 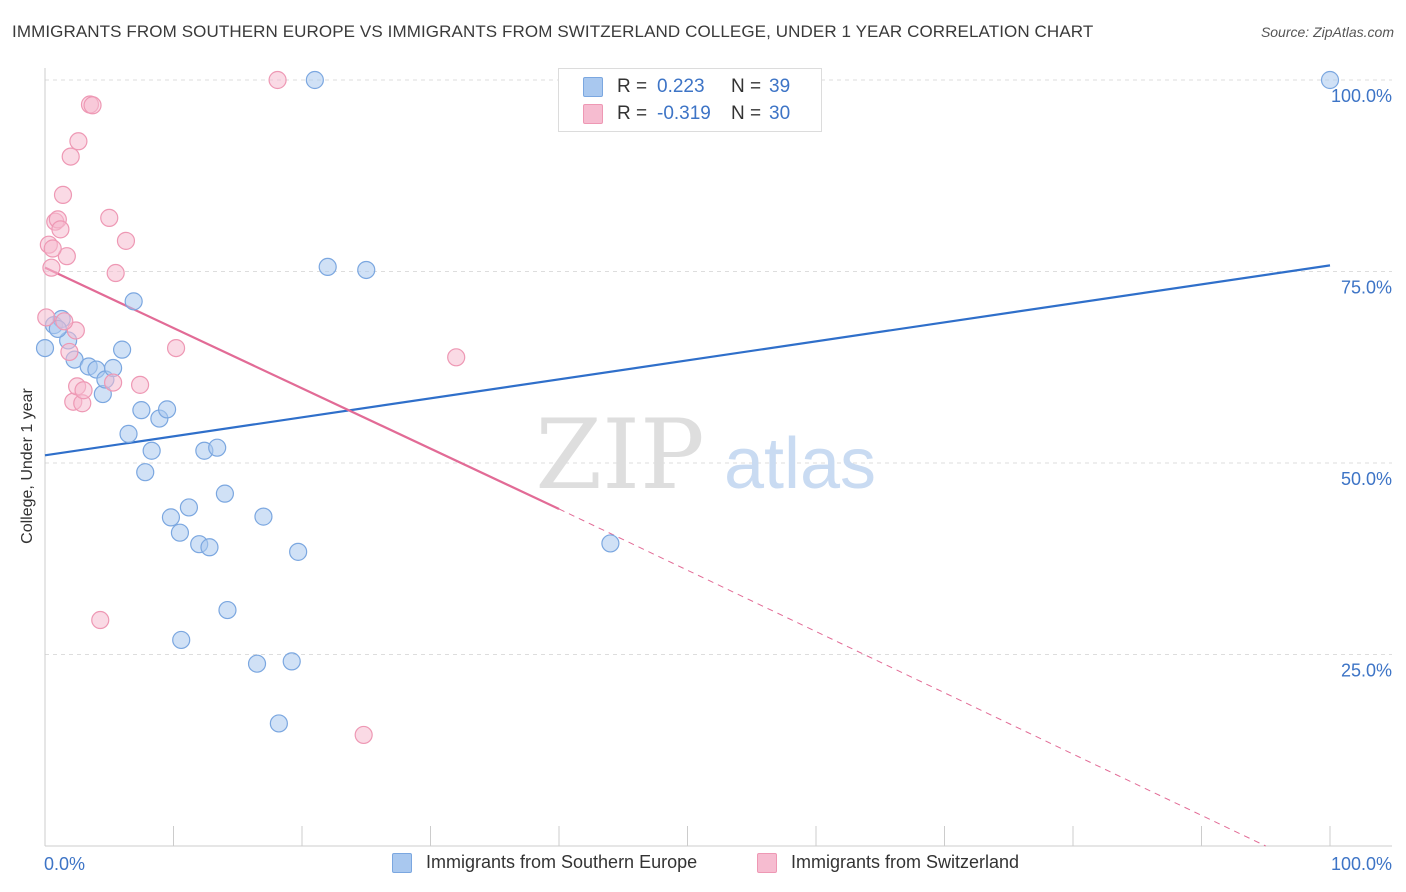 I want to click on watermark-atlas: atlas, so click(x=800, y=464).